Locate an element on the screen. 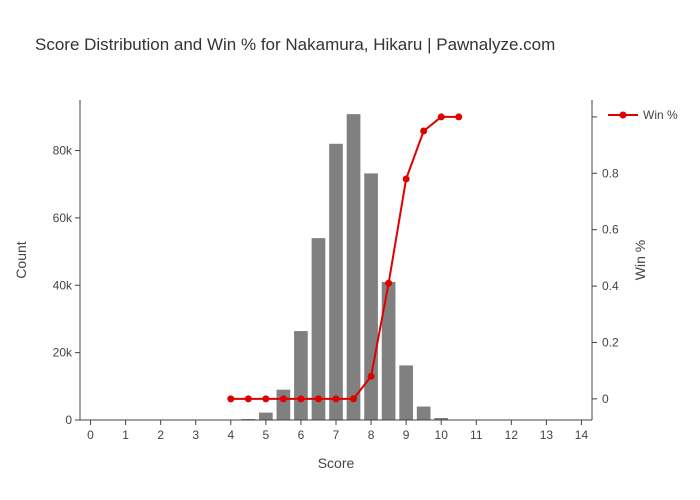 The height and width of the screenshot is (500, 700). x-tick-label: 6 is located at coordinates (301, 435).